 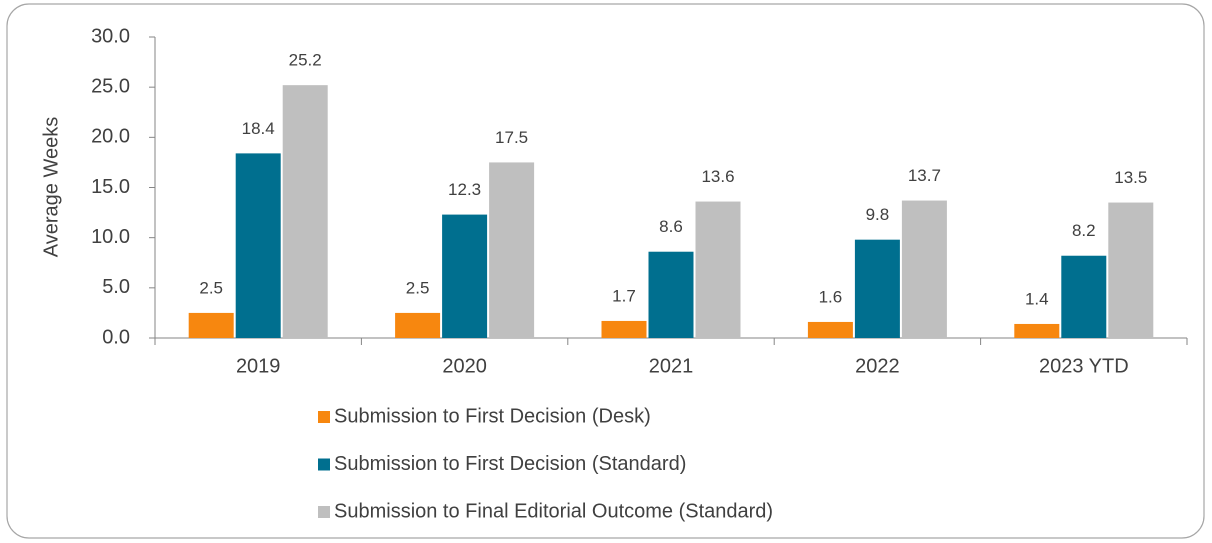 What do you see at coordinates (924, 175) in the screenshot?
I see `data-label: 13.7` at bounding box center [924, 175].